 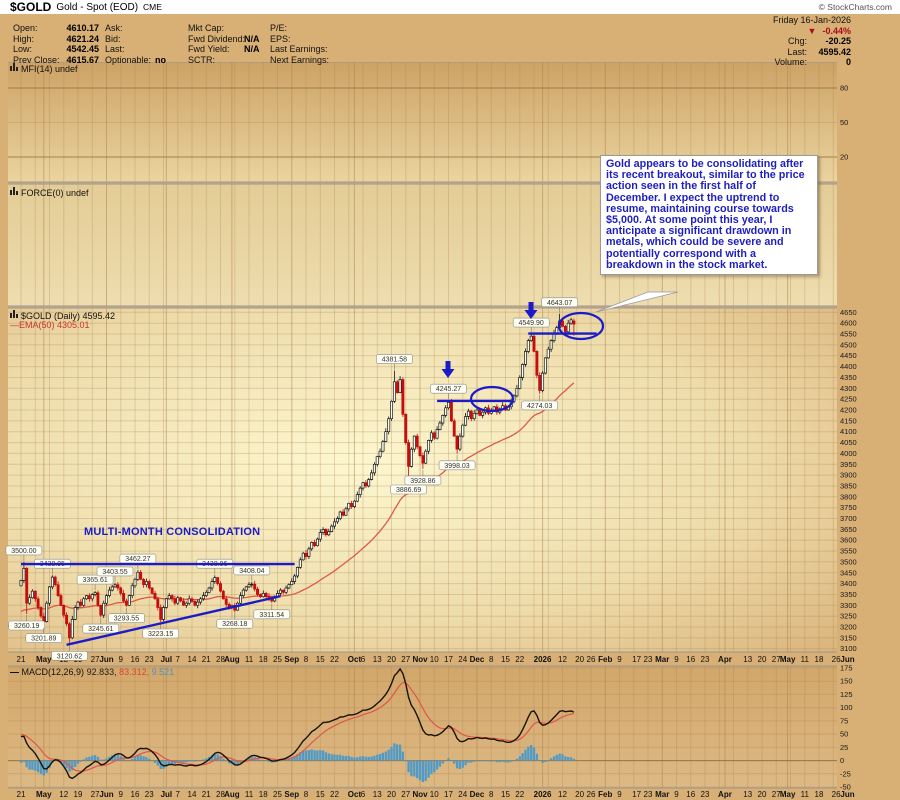 What do you see at coordinates (82, 38) in the screenshot?
I see `high-value: 4621.24` at bounding box center [82, 38].